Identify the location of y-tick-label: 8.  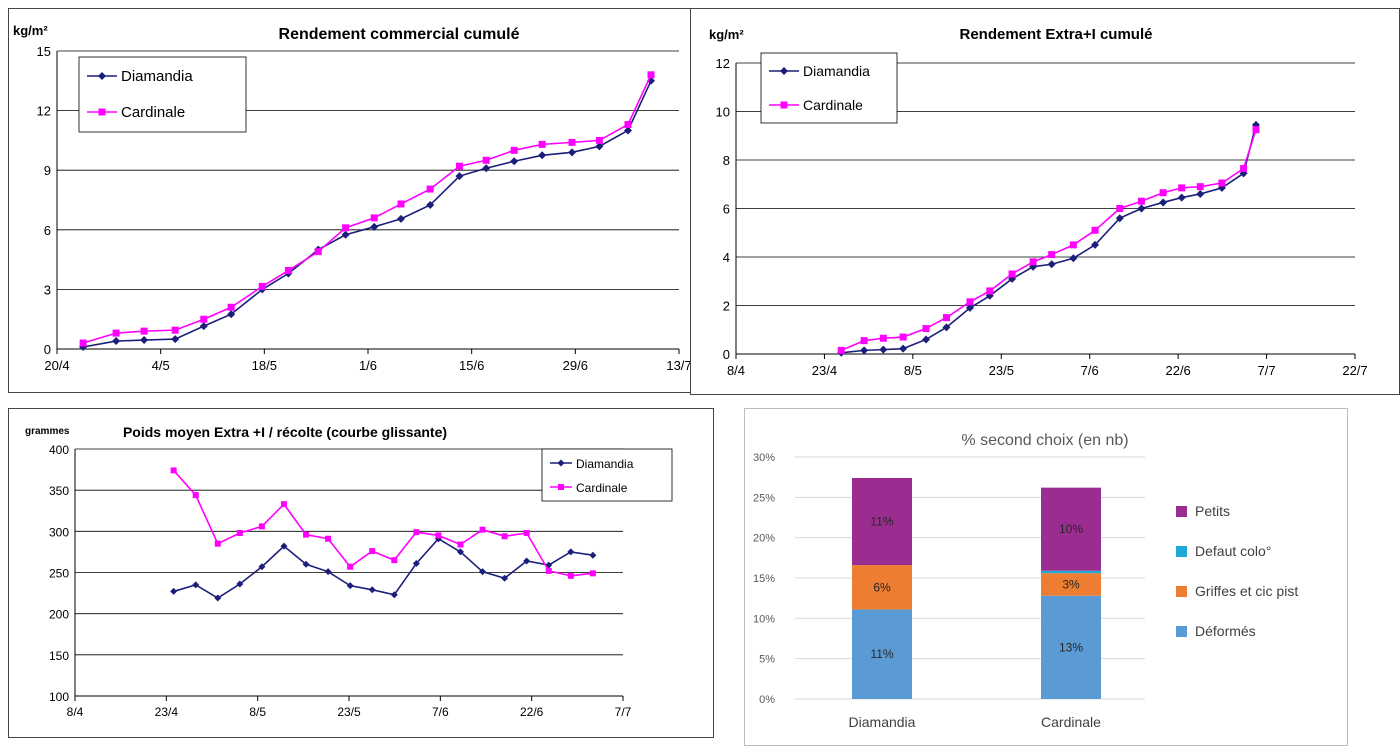
(726, 160).